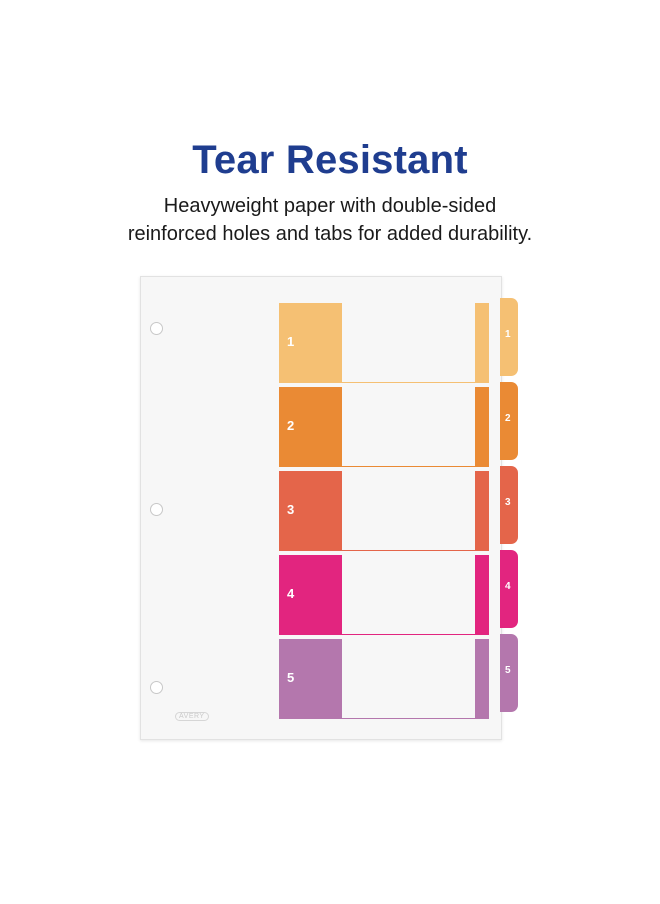 The image size is (660, 904). Describe the element at coordinates (310, 427) in the screenshot. I see `row-color-block: 2` at that location.